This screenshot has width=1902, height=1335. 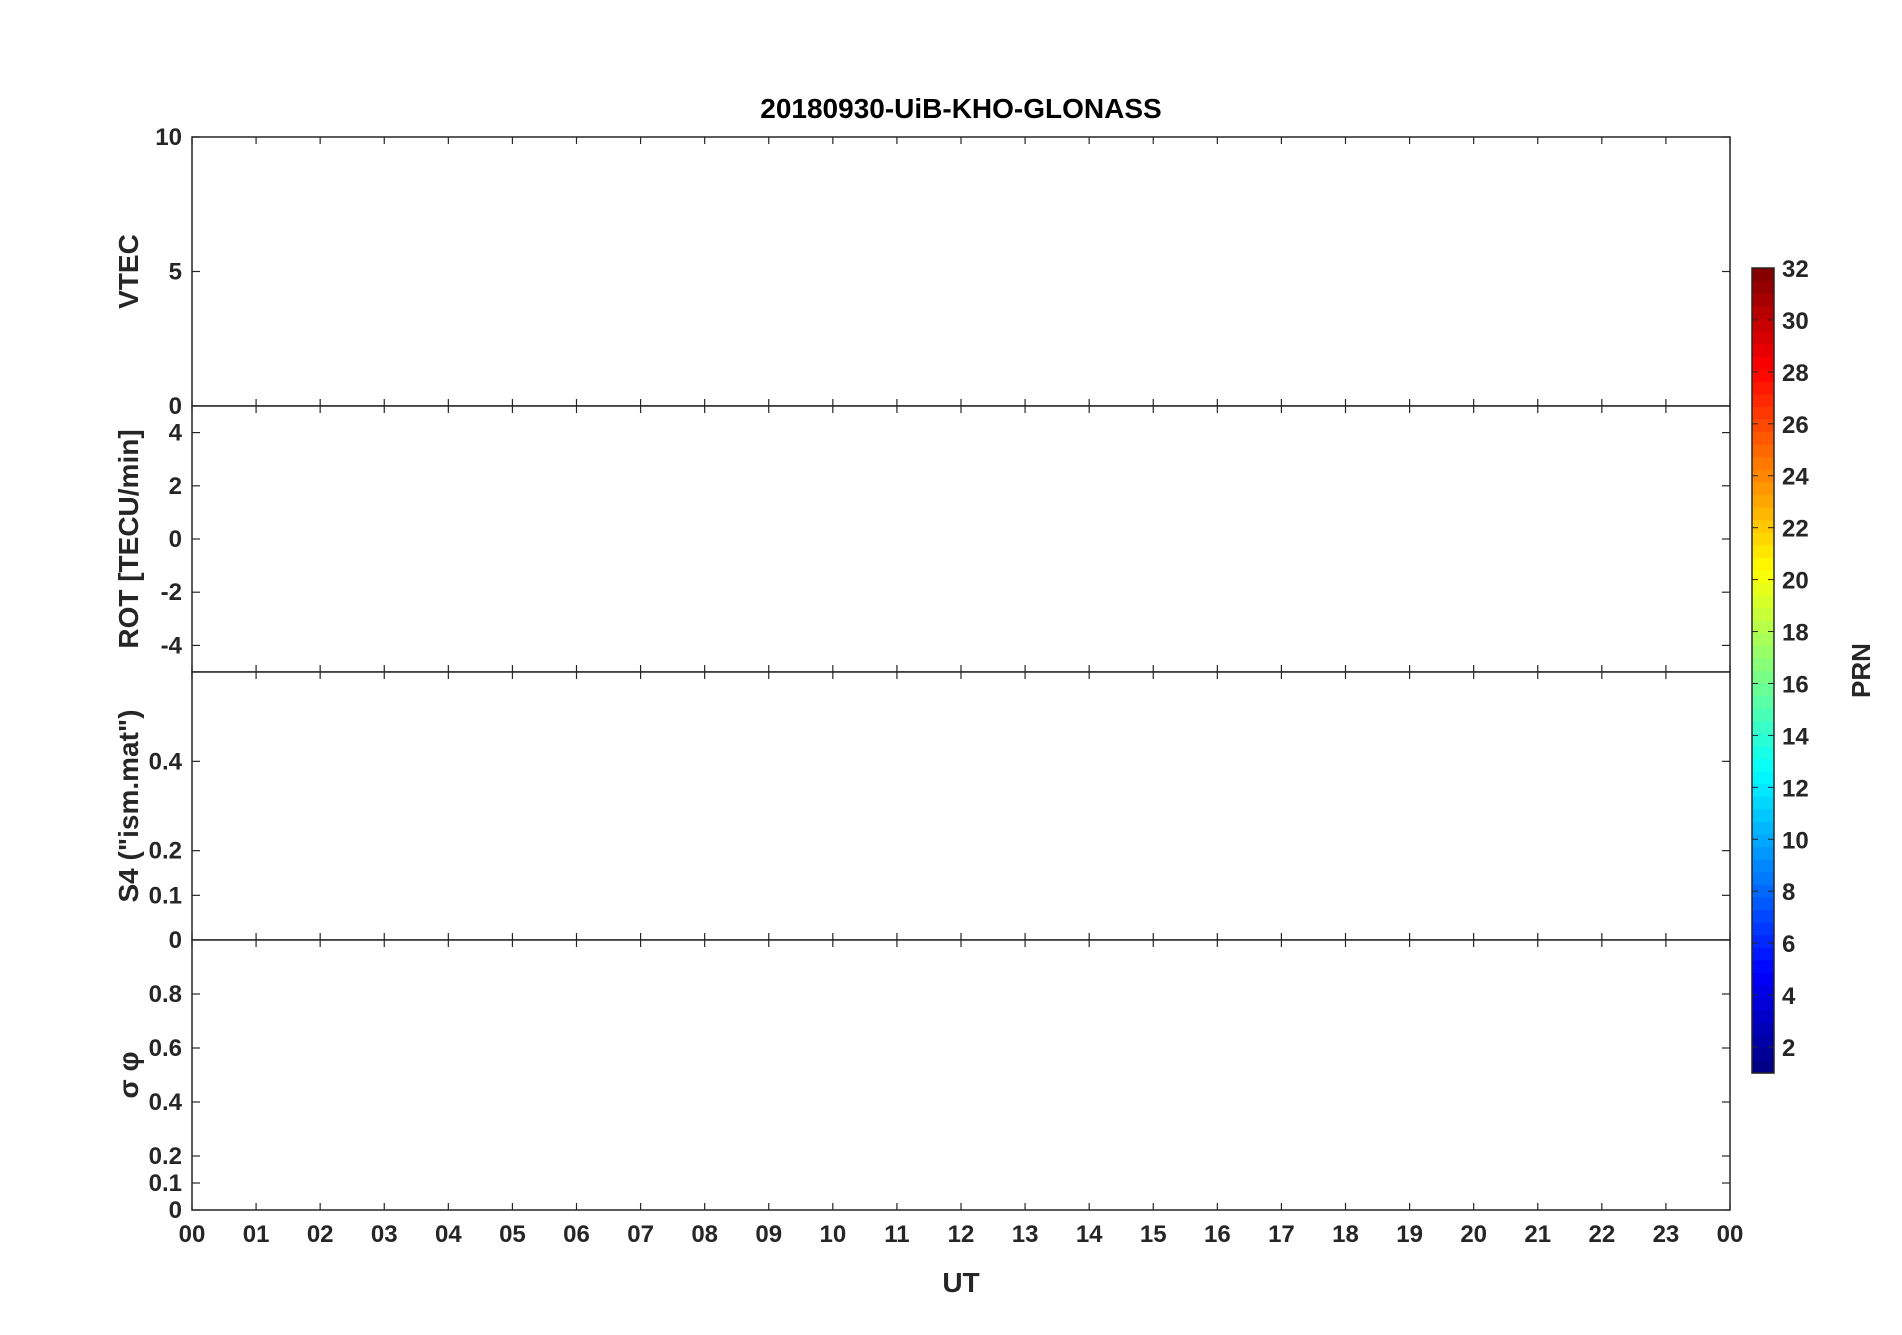 What do you see at coordinates (1795, 529) in the screenshot?
I see `colorbar-tick-label: 22` at bounding box center [1795, 529].